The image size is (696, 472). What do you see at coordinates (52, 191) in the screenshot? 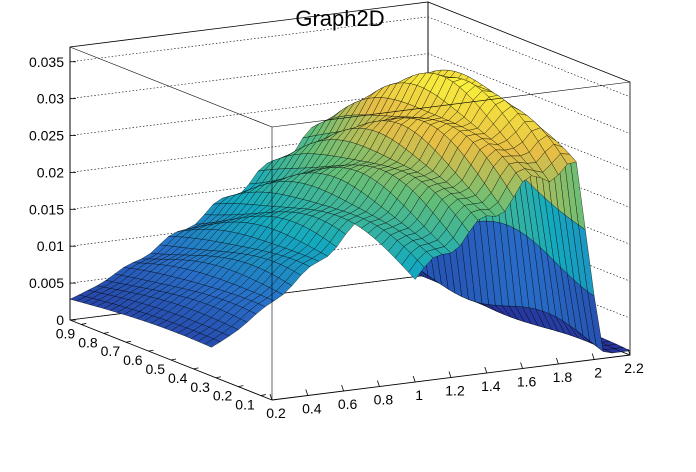
I see `z-axis-ticks: 0 0.005 0.01 0.015 0.02 0.025 0.03 0.035` at bounding box center [52, 191].